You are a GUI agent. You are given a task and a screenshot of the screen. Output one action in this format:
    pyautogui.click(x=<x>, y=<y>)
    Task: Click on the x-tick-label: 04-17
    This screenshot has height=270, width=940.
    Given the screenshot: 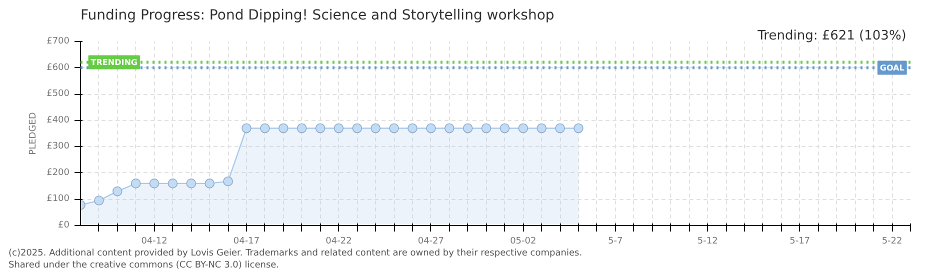 What is the action you would take?
    pyautogui.click(x=246, y=241)
    